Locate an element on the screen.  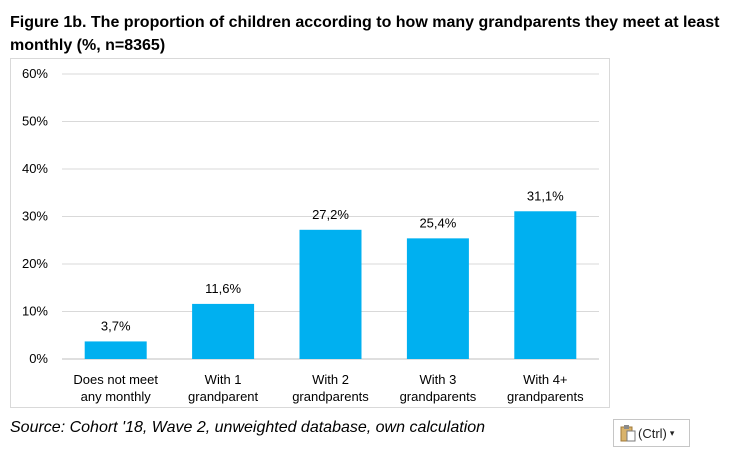
data-label: 27,2% is located at coordinates (330, 214).